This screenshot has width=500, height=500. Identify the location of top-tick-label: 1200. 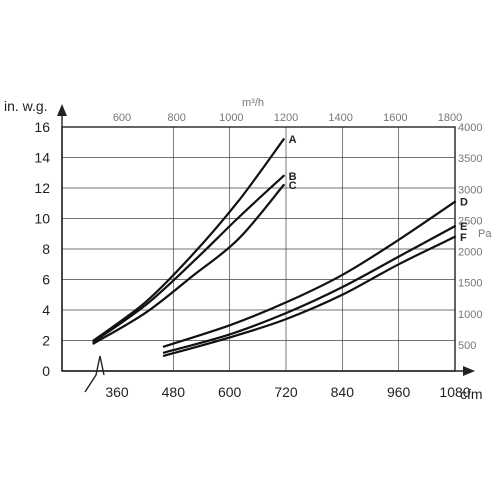
(286, 118).